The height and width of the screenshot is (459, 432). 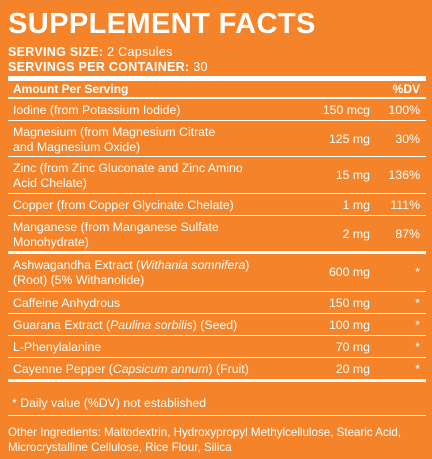 I want to click on thick-divider, so click(x=217, y=78).